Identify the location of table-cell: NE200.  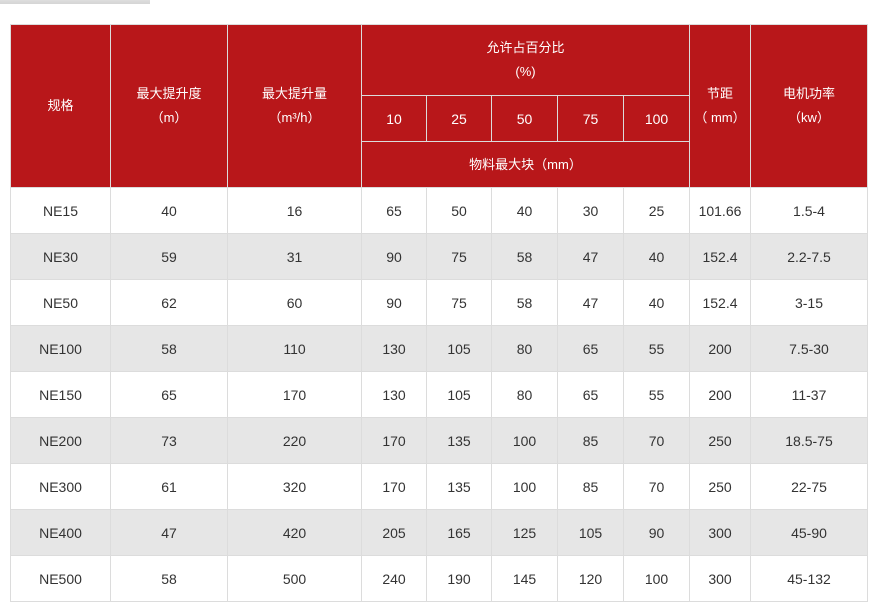
(60, 440).